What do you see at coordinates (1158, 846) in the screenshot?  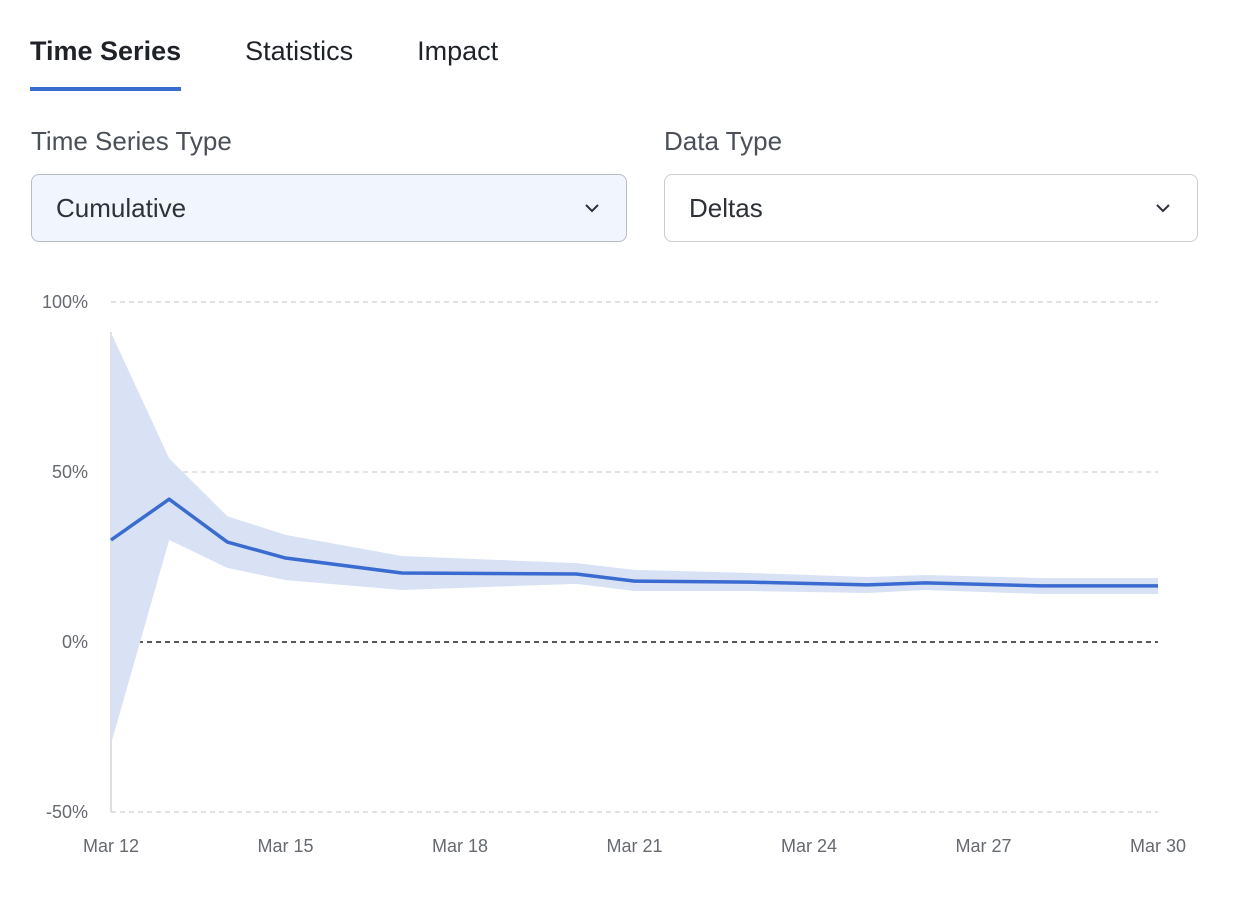 I see `x-tick-label: Mar 30` at bounding box center [1158, 846].